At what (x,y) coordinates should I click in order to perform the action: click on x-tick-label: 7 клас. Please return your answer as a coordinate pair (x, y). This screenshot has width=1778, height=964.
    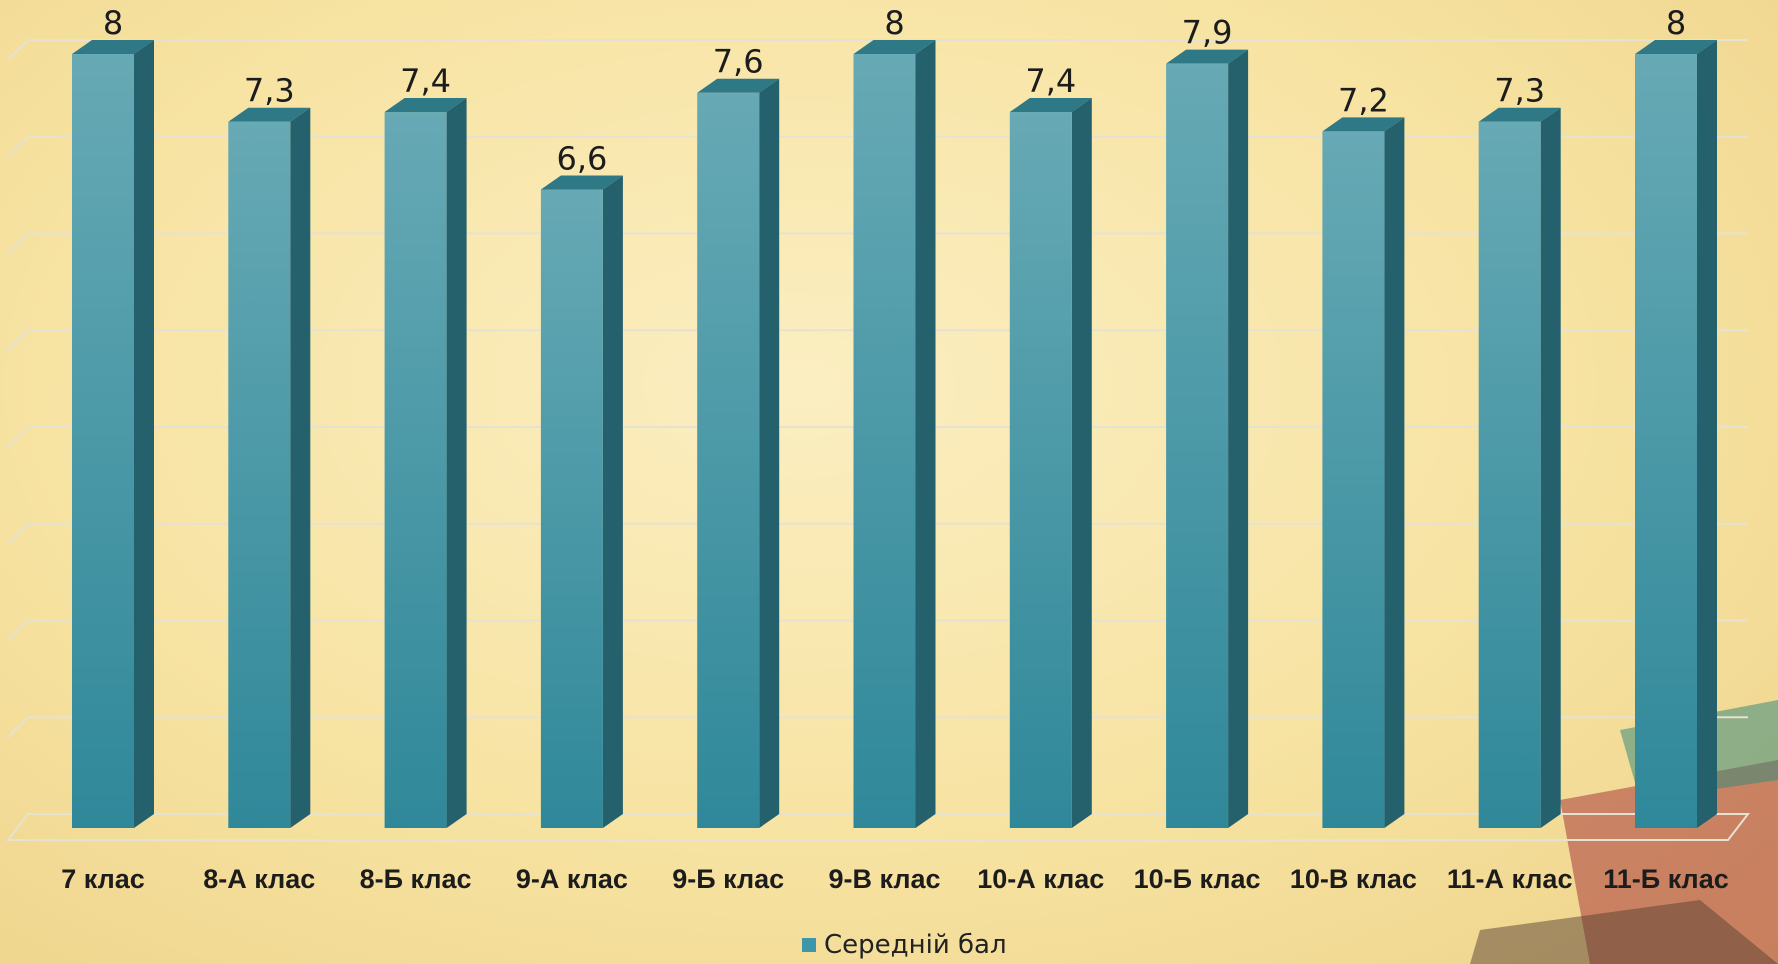
    Looking at the image, I should click on (103, 879).